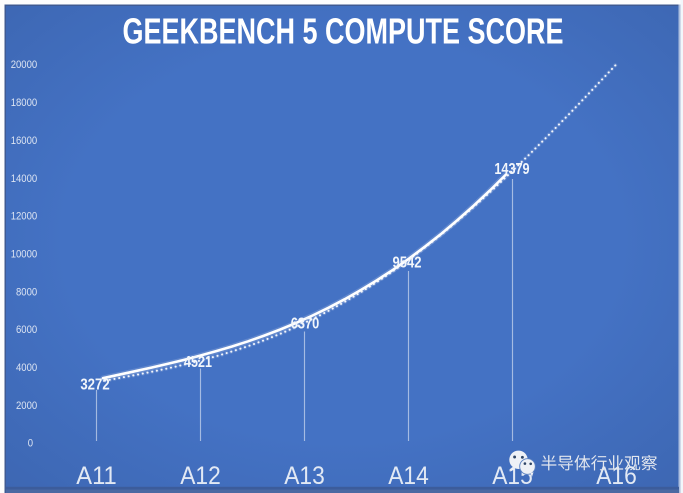 Image resolution: width=683 pixels, height=493 pixels. What do you see at coordinates (24, 179) in the screenshot?
I see `svg-text: 14000` at bounding box center [24, 179].